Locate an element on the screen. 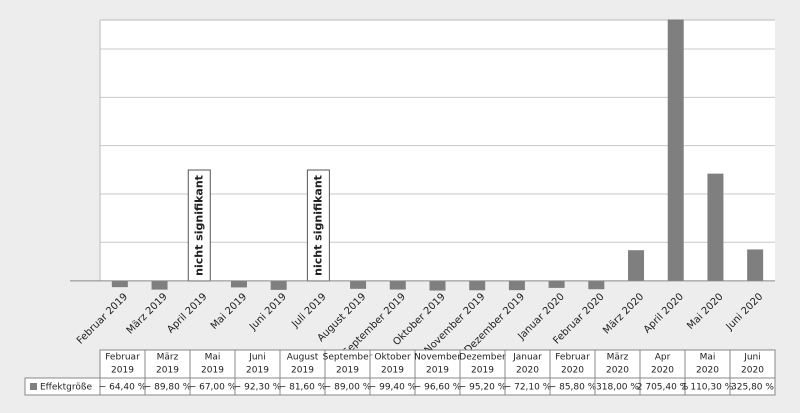 The height and width of the screenshot is (413, 800). table is located at coordinates (437, 372).